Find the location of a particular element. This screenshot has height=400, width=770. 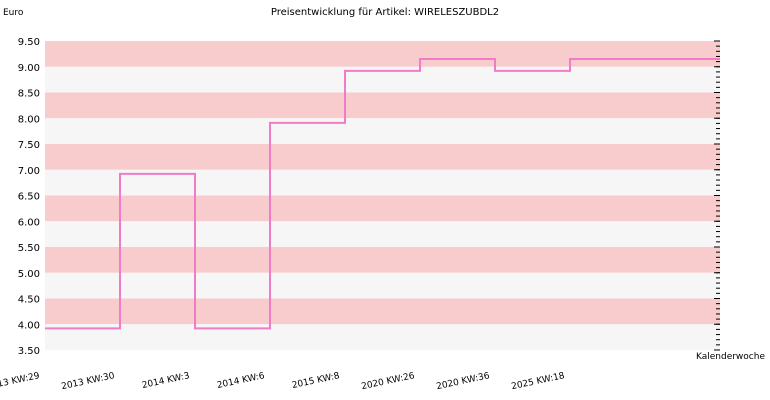

x-tick-label: 2015 KW:8 is located at coordinates (316, 381).